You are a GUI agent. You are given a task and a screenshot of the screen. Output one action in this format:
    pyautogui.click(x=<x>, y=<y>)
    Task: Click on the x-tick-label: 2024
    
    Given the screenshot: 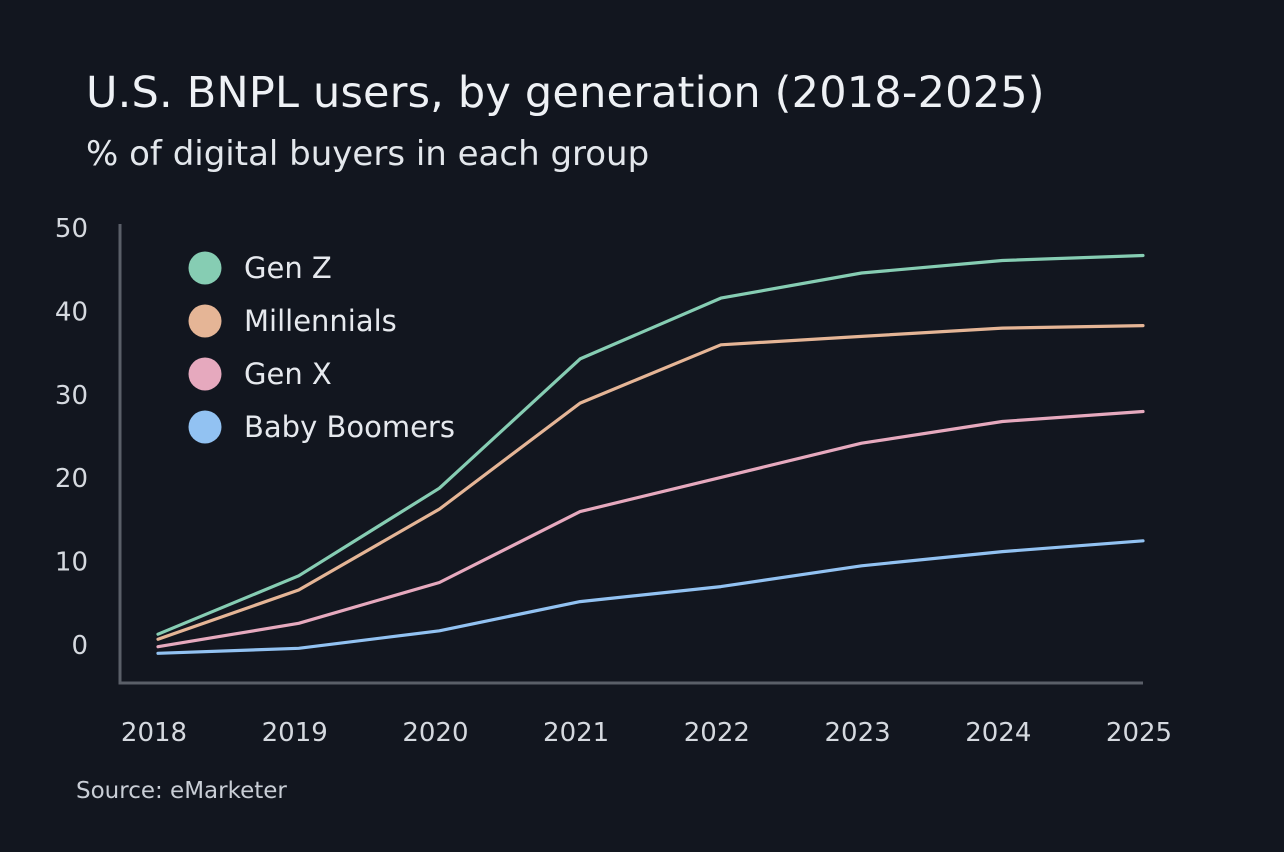 What is the action you would take?
    pyautogui.click(x=998, y=733)
    